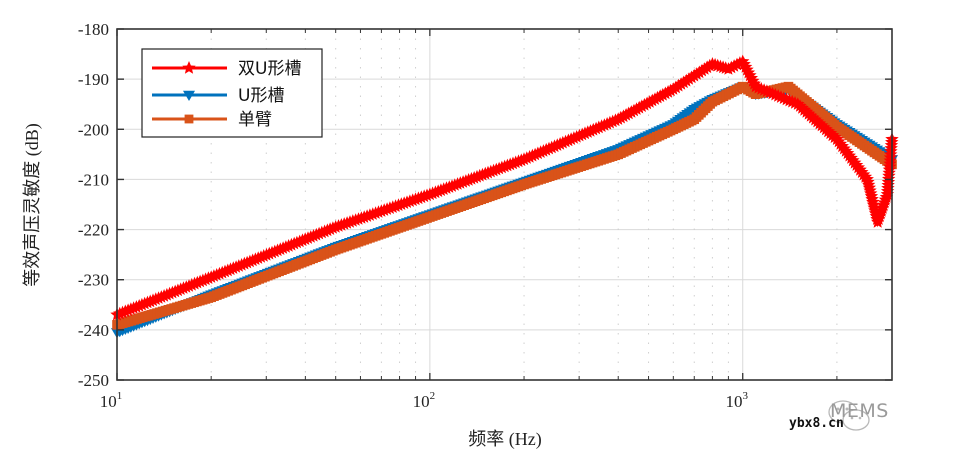 The image size is (968, 453). I want to click on watermark-site: ybx8.cn, so click(816, 423).